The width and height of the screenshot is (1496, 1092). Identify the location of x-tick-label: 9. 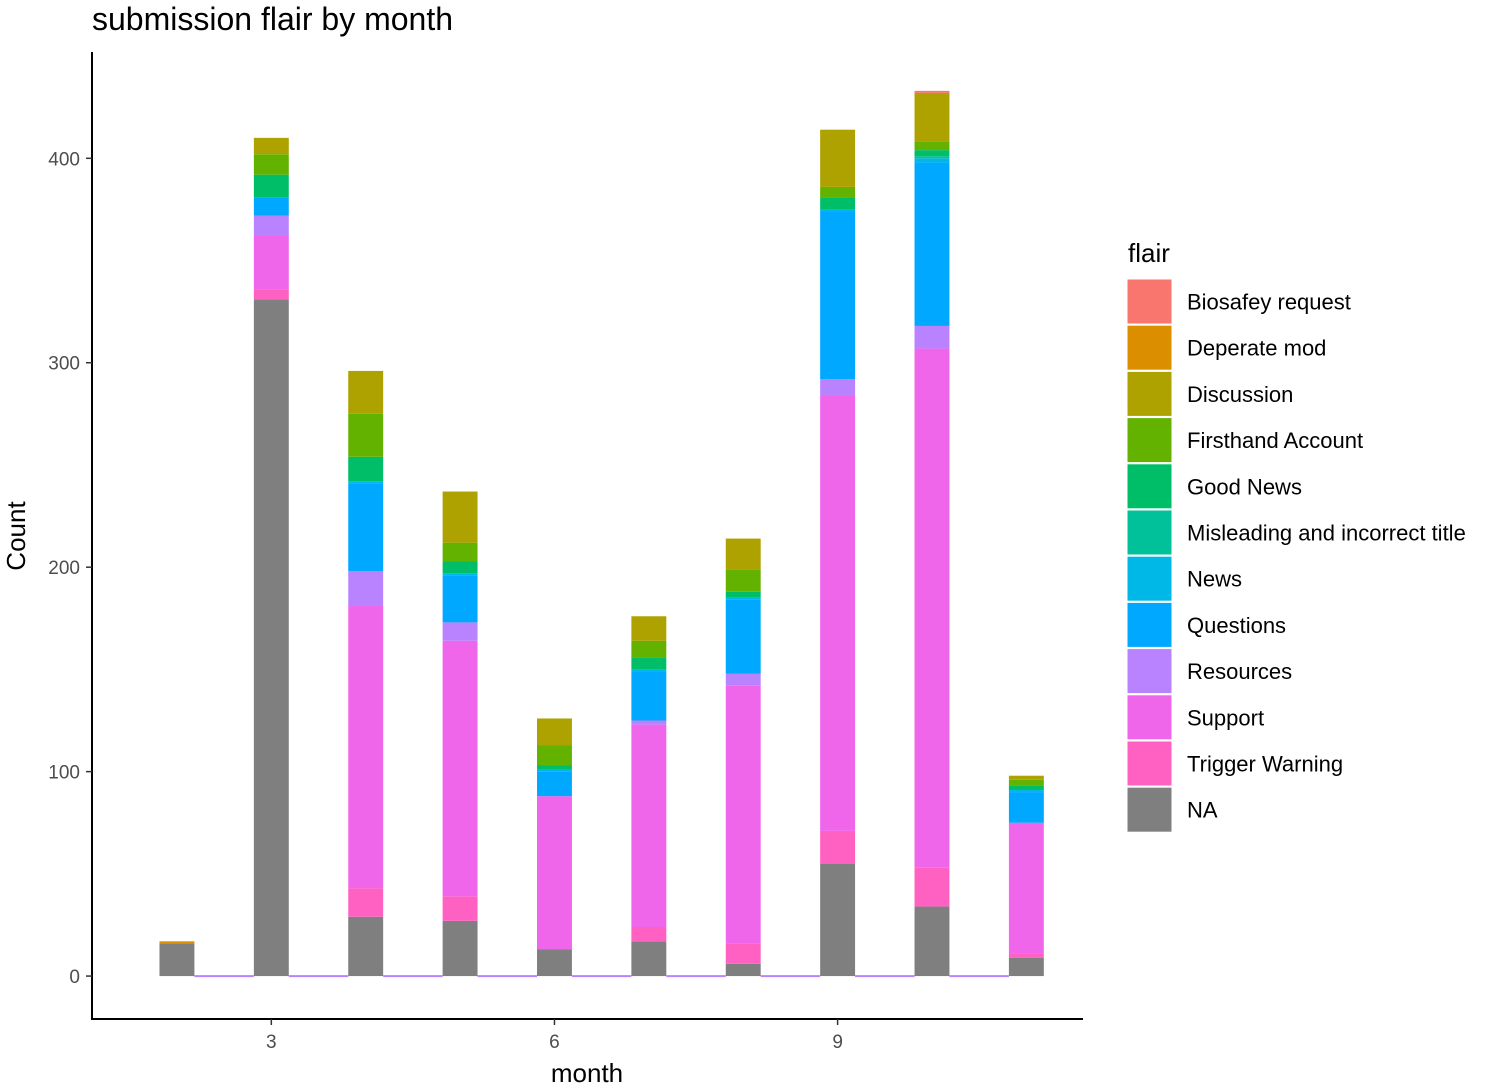
(837, 1042).